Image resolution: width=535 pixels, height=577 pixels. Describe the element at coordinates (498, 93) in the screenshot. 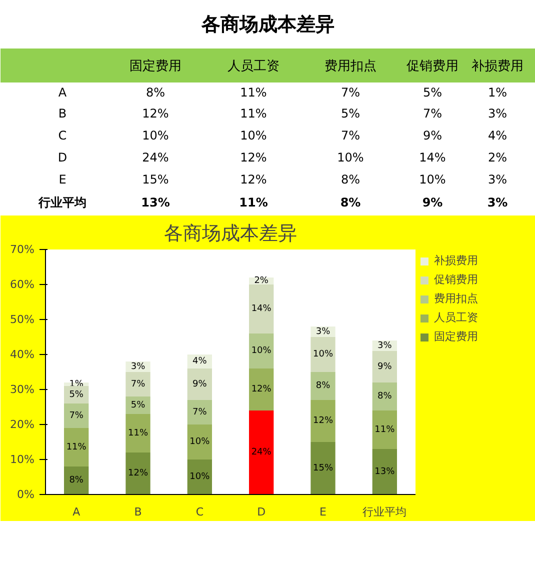

I see `text: 1%` at that location.